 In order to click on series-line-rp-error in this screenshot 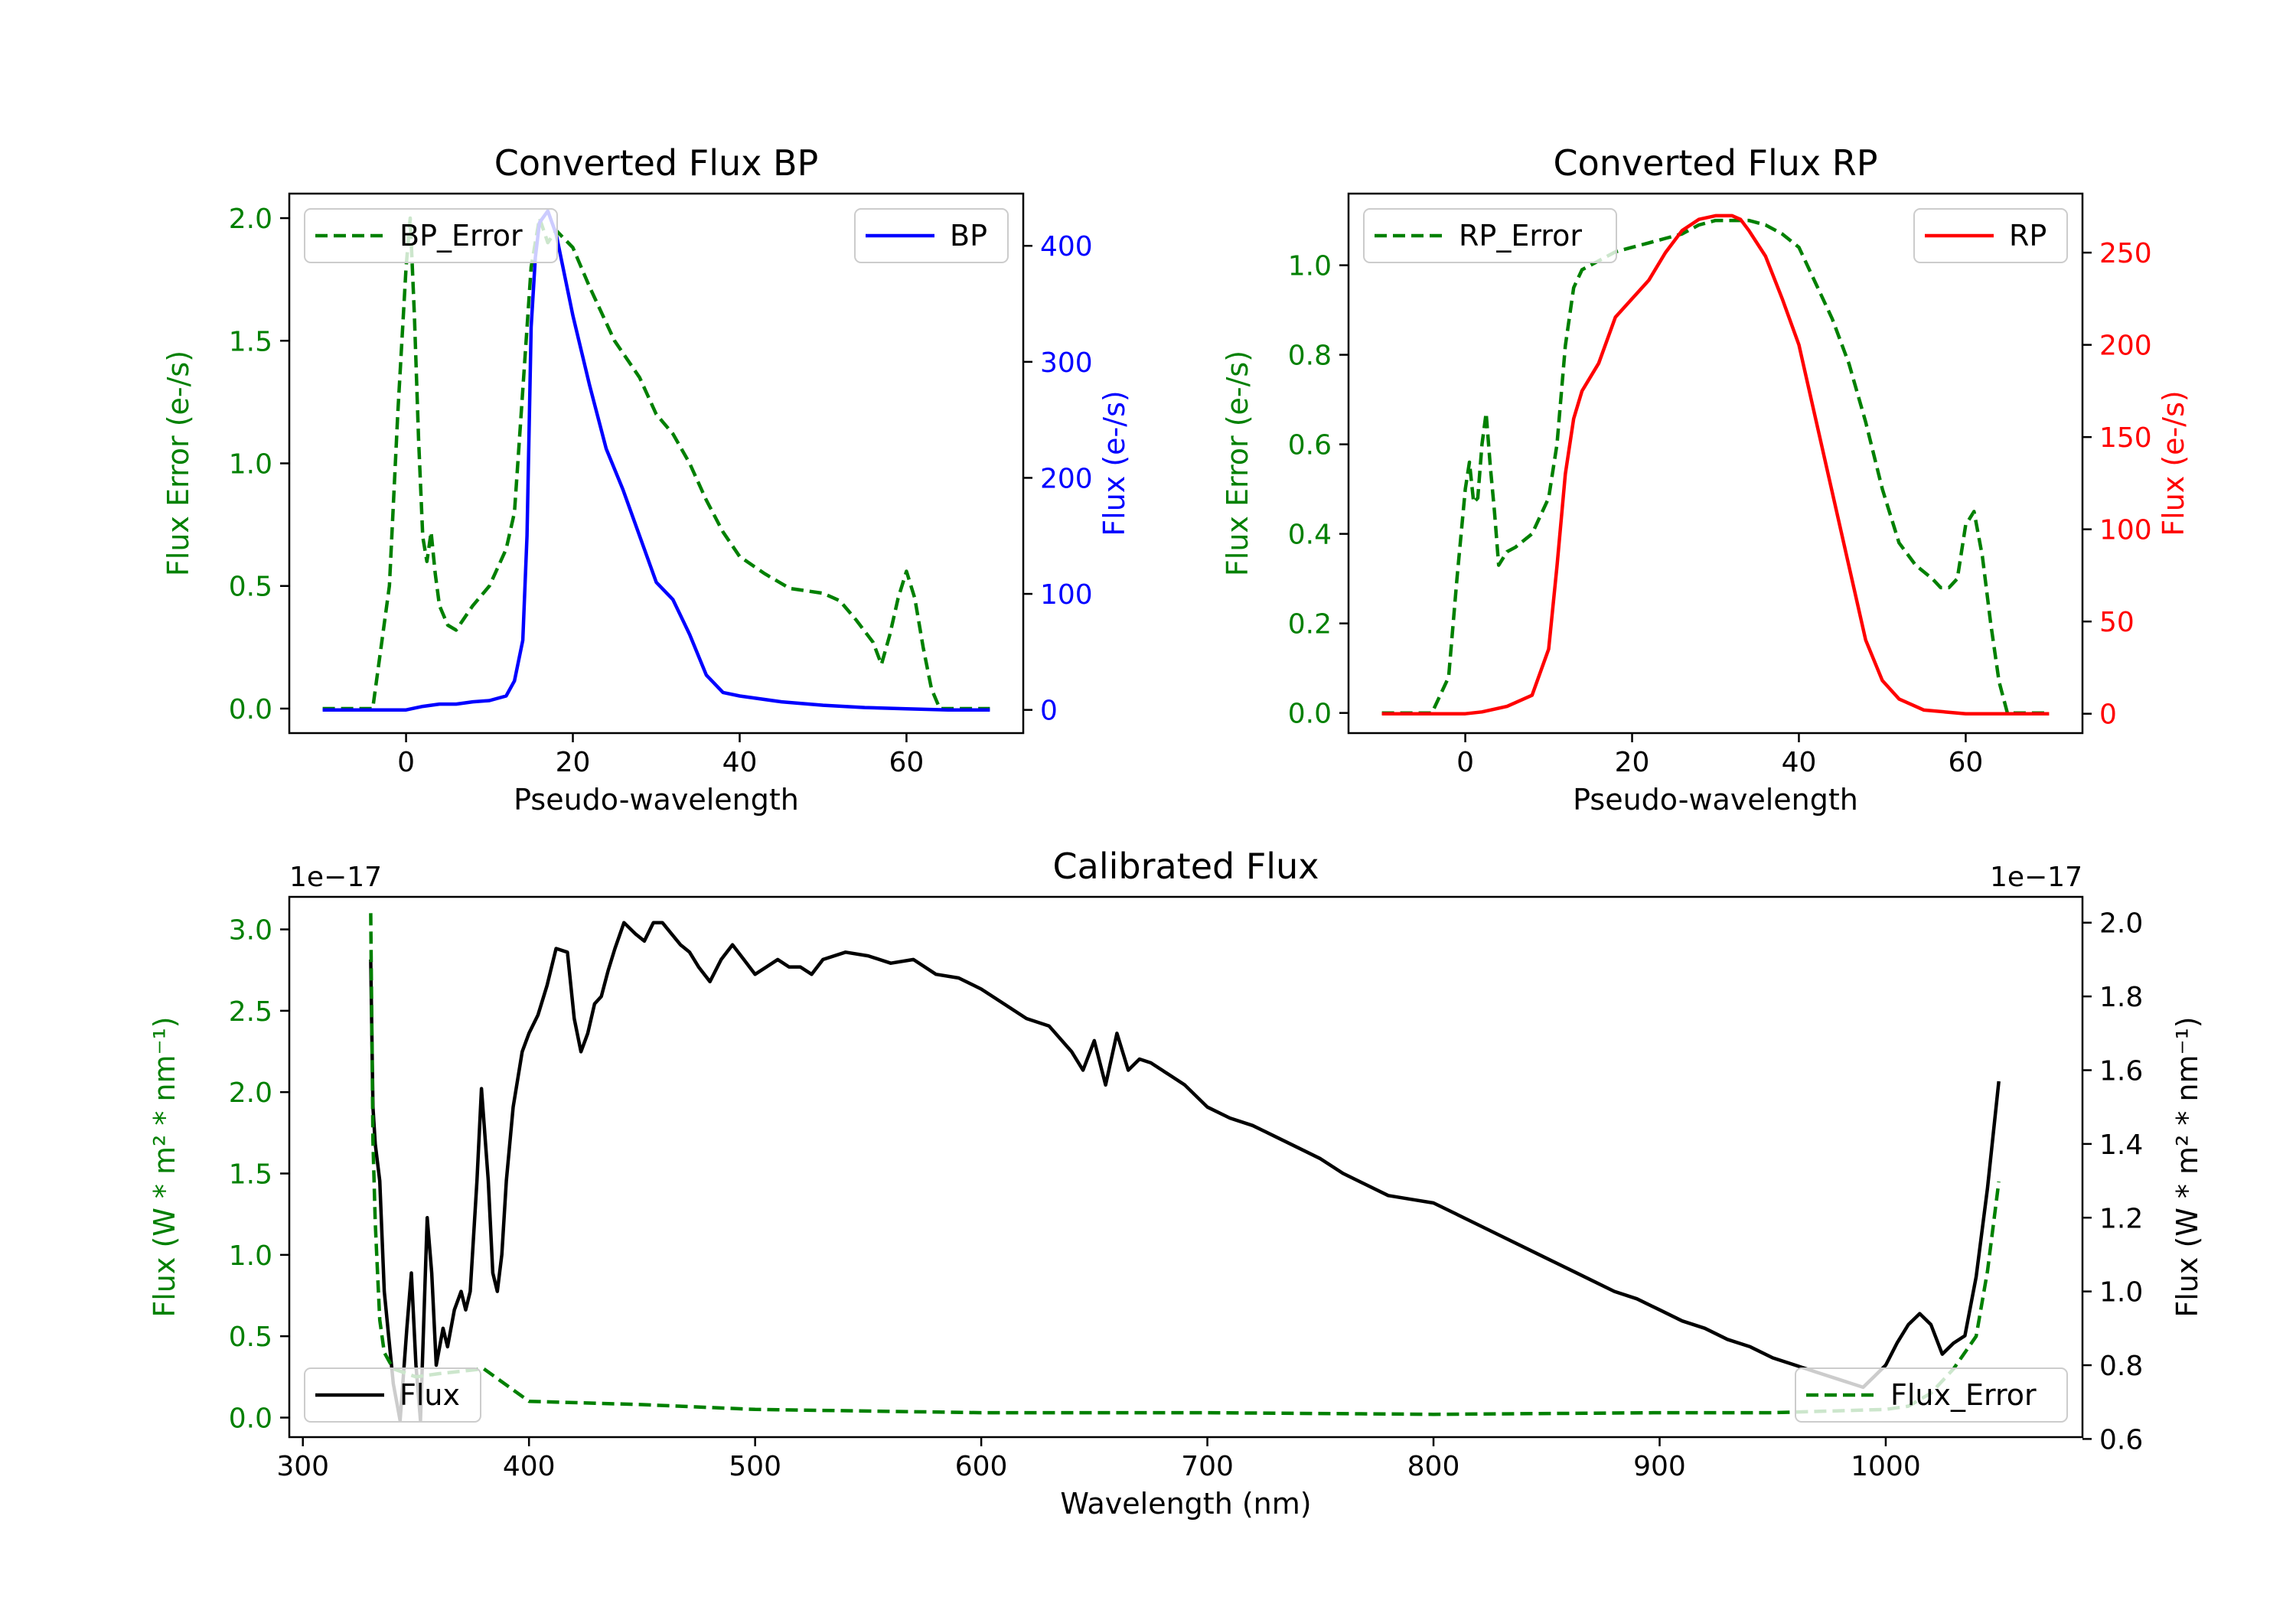, I will do `click(1715, 466)`.